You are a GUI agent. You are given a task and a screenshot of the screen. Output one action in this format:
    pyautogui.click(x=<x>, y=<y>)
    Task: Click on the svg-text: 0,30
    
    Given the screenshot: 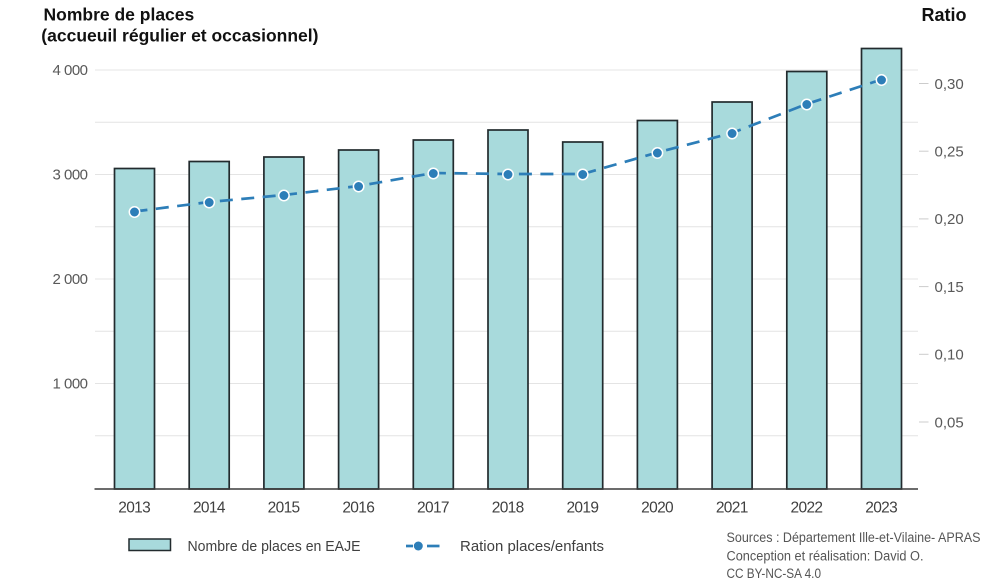 What is the action you would take?
    pyautogui.click(x=949, y=84)
    